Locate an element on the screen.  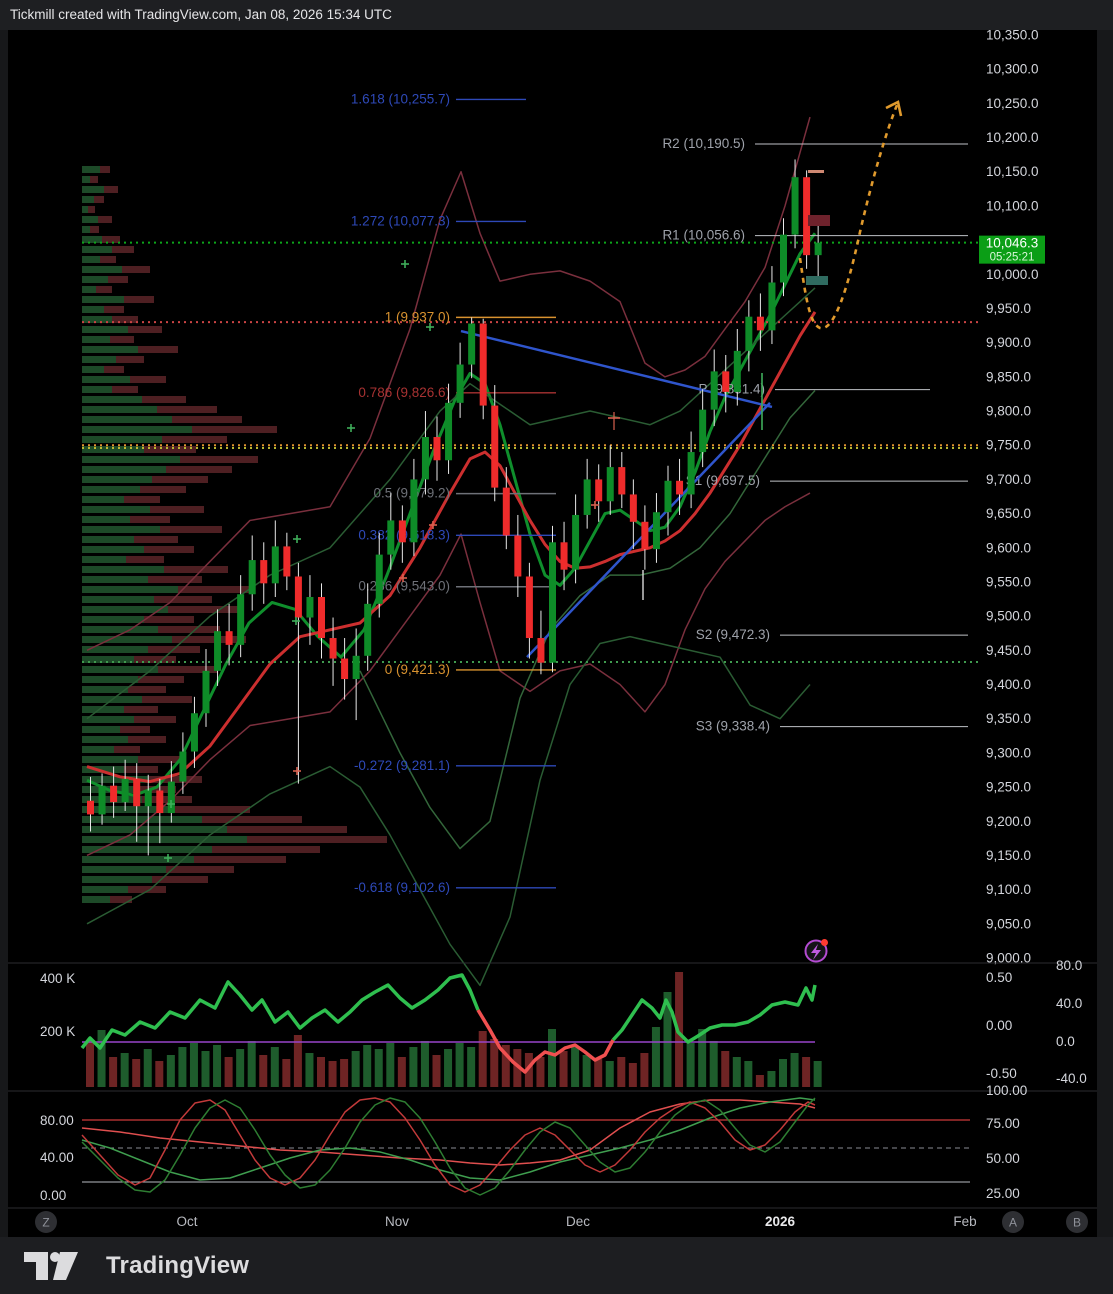
oscillator-axis-label: 80.00 is located at coordinates (57, 1120).